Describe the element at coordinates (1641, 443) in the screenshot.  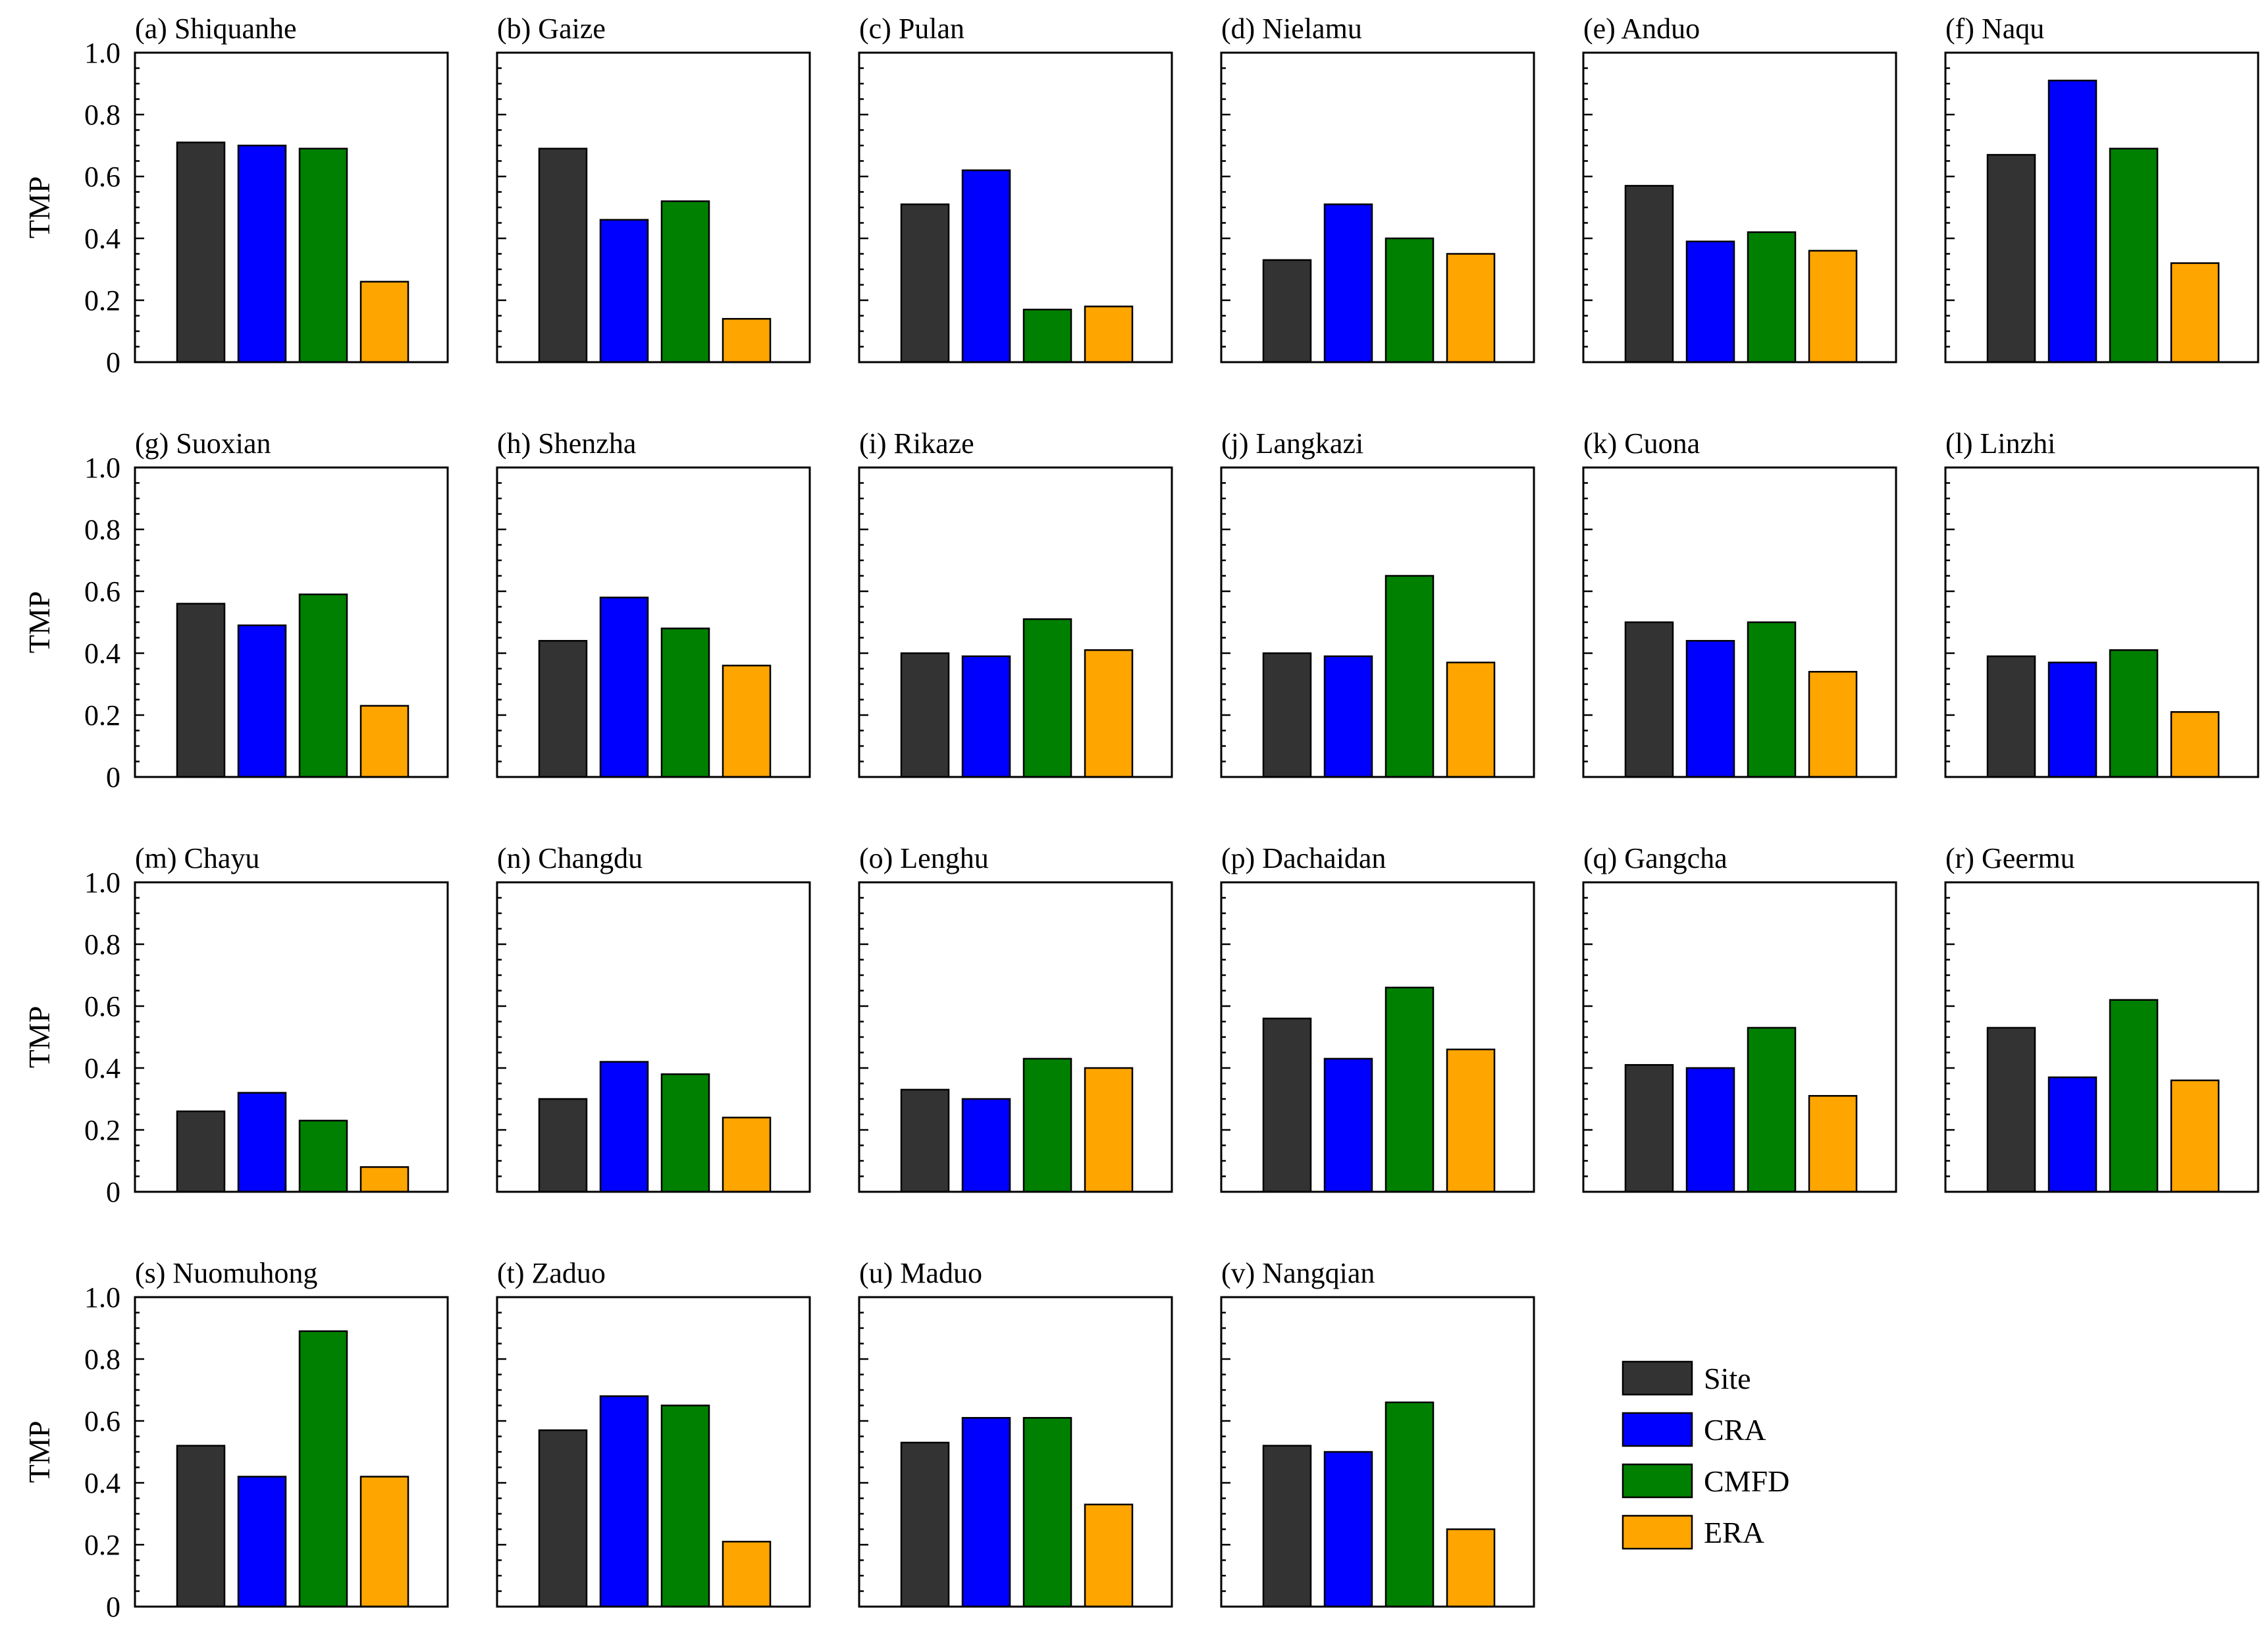
I see `panel-title: (k) Cuona` at that location.